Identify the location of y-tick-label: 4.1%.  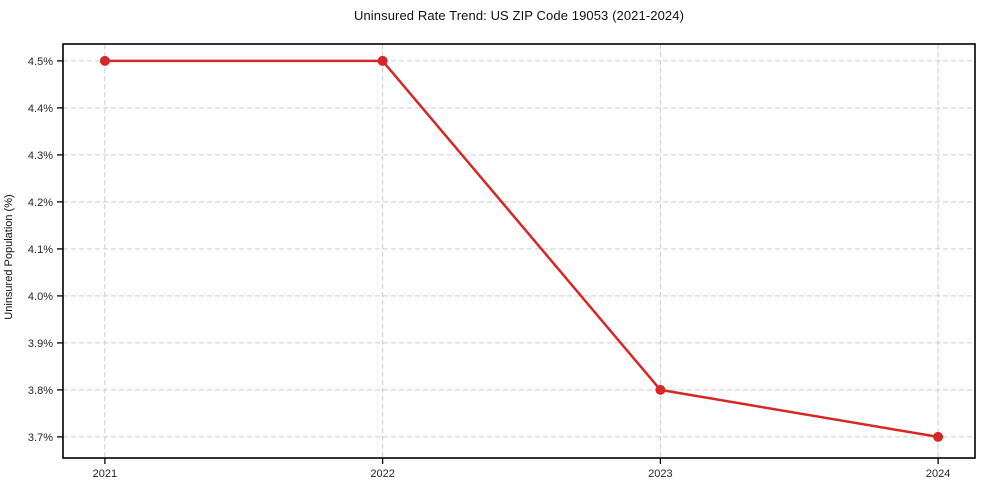
(40, 250).